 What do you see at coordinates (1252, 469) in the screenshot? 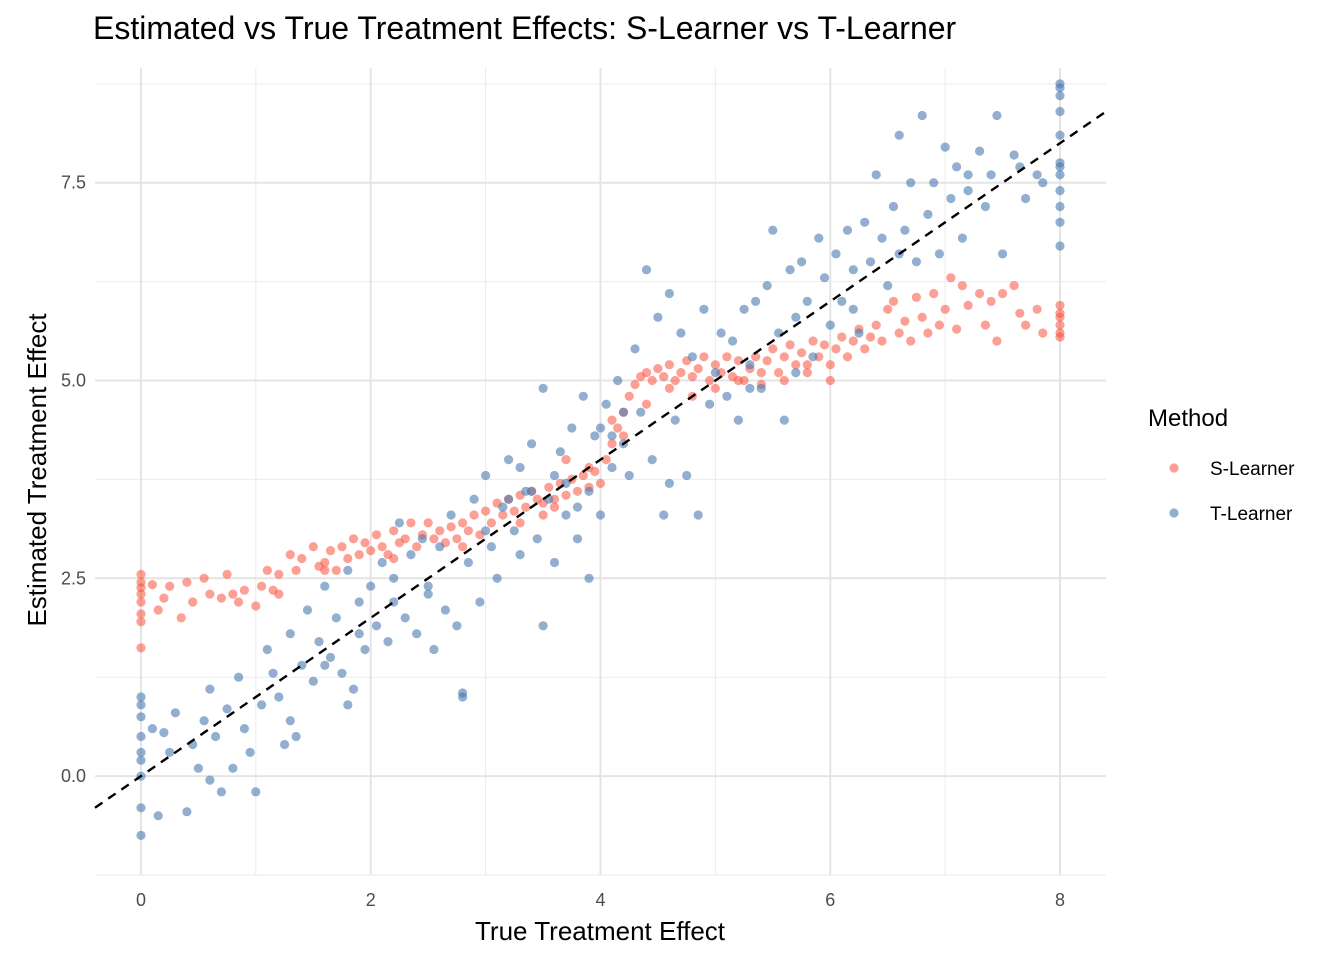
I see `legend-label-s-learner: S-Learner` at bounding box center [1252, 469].